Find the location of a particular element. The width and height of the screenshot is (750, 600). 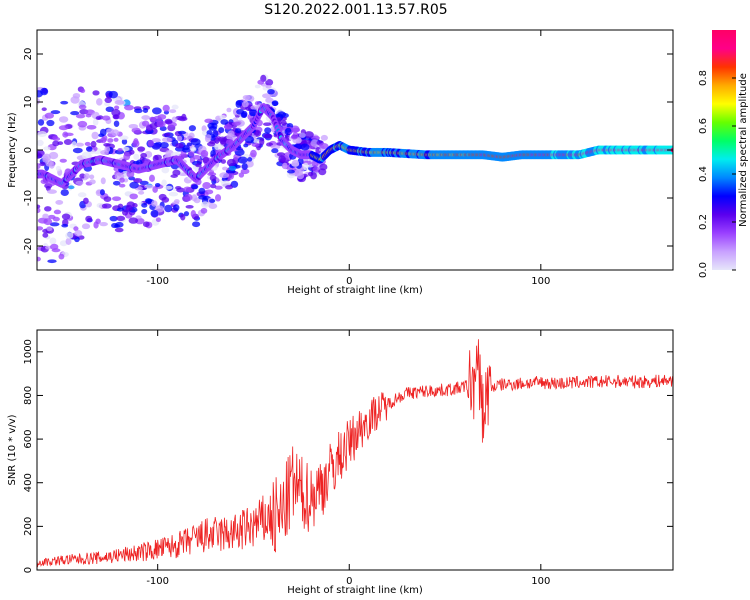

colorbar-label: Normalized spectral amplitude is located at coordinates (743, 150).